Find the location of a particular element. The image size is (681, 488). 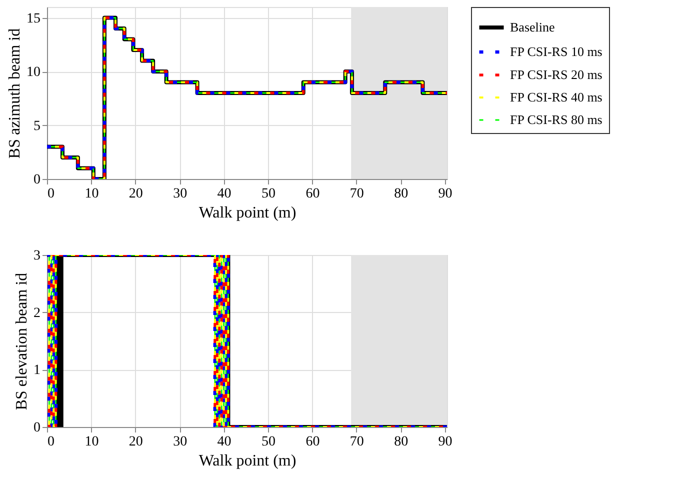

legend-label: FP CSI-RS 40 ms is located at coordinates (556, 97).